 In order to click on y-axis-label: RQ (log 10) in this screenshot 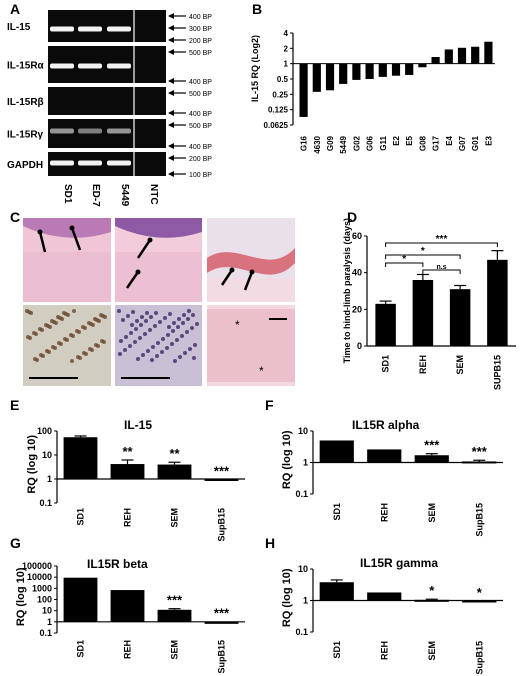, I will do `click(287, 459)`.